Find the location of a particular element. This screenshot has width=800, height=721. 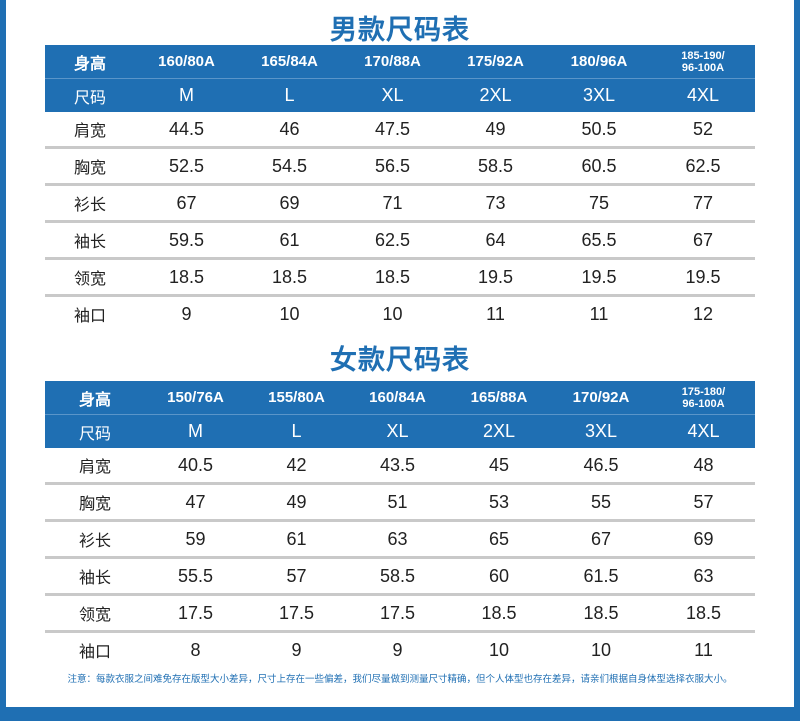

women-measure-value: 58.5 is located at coordinates (397, 576).